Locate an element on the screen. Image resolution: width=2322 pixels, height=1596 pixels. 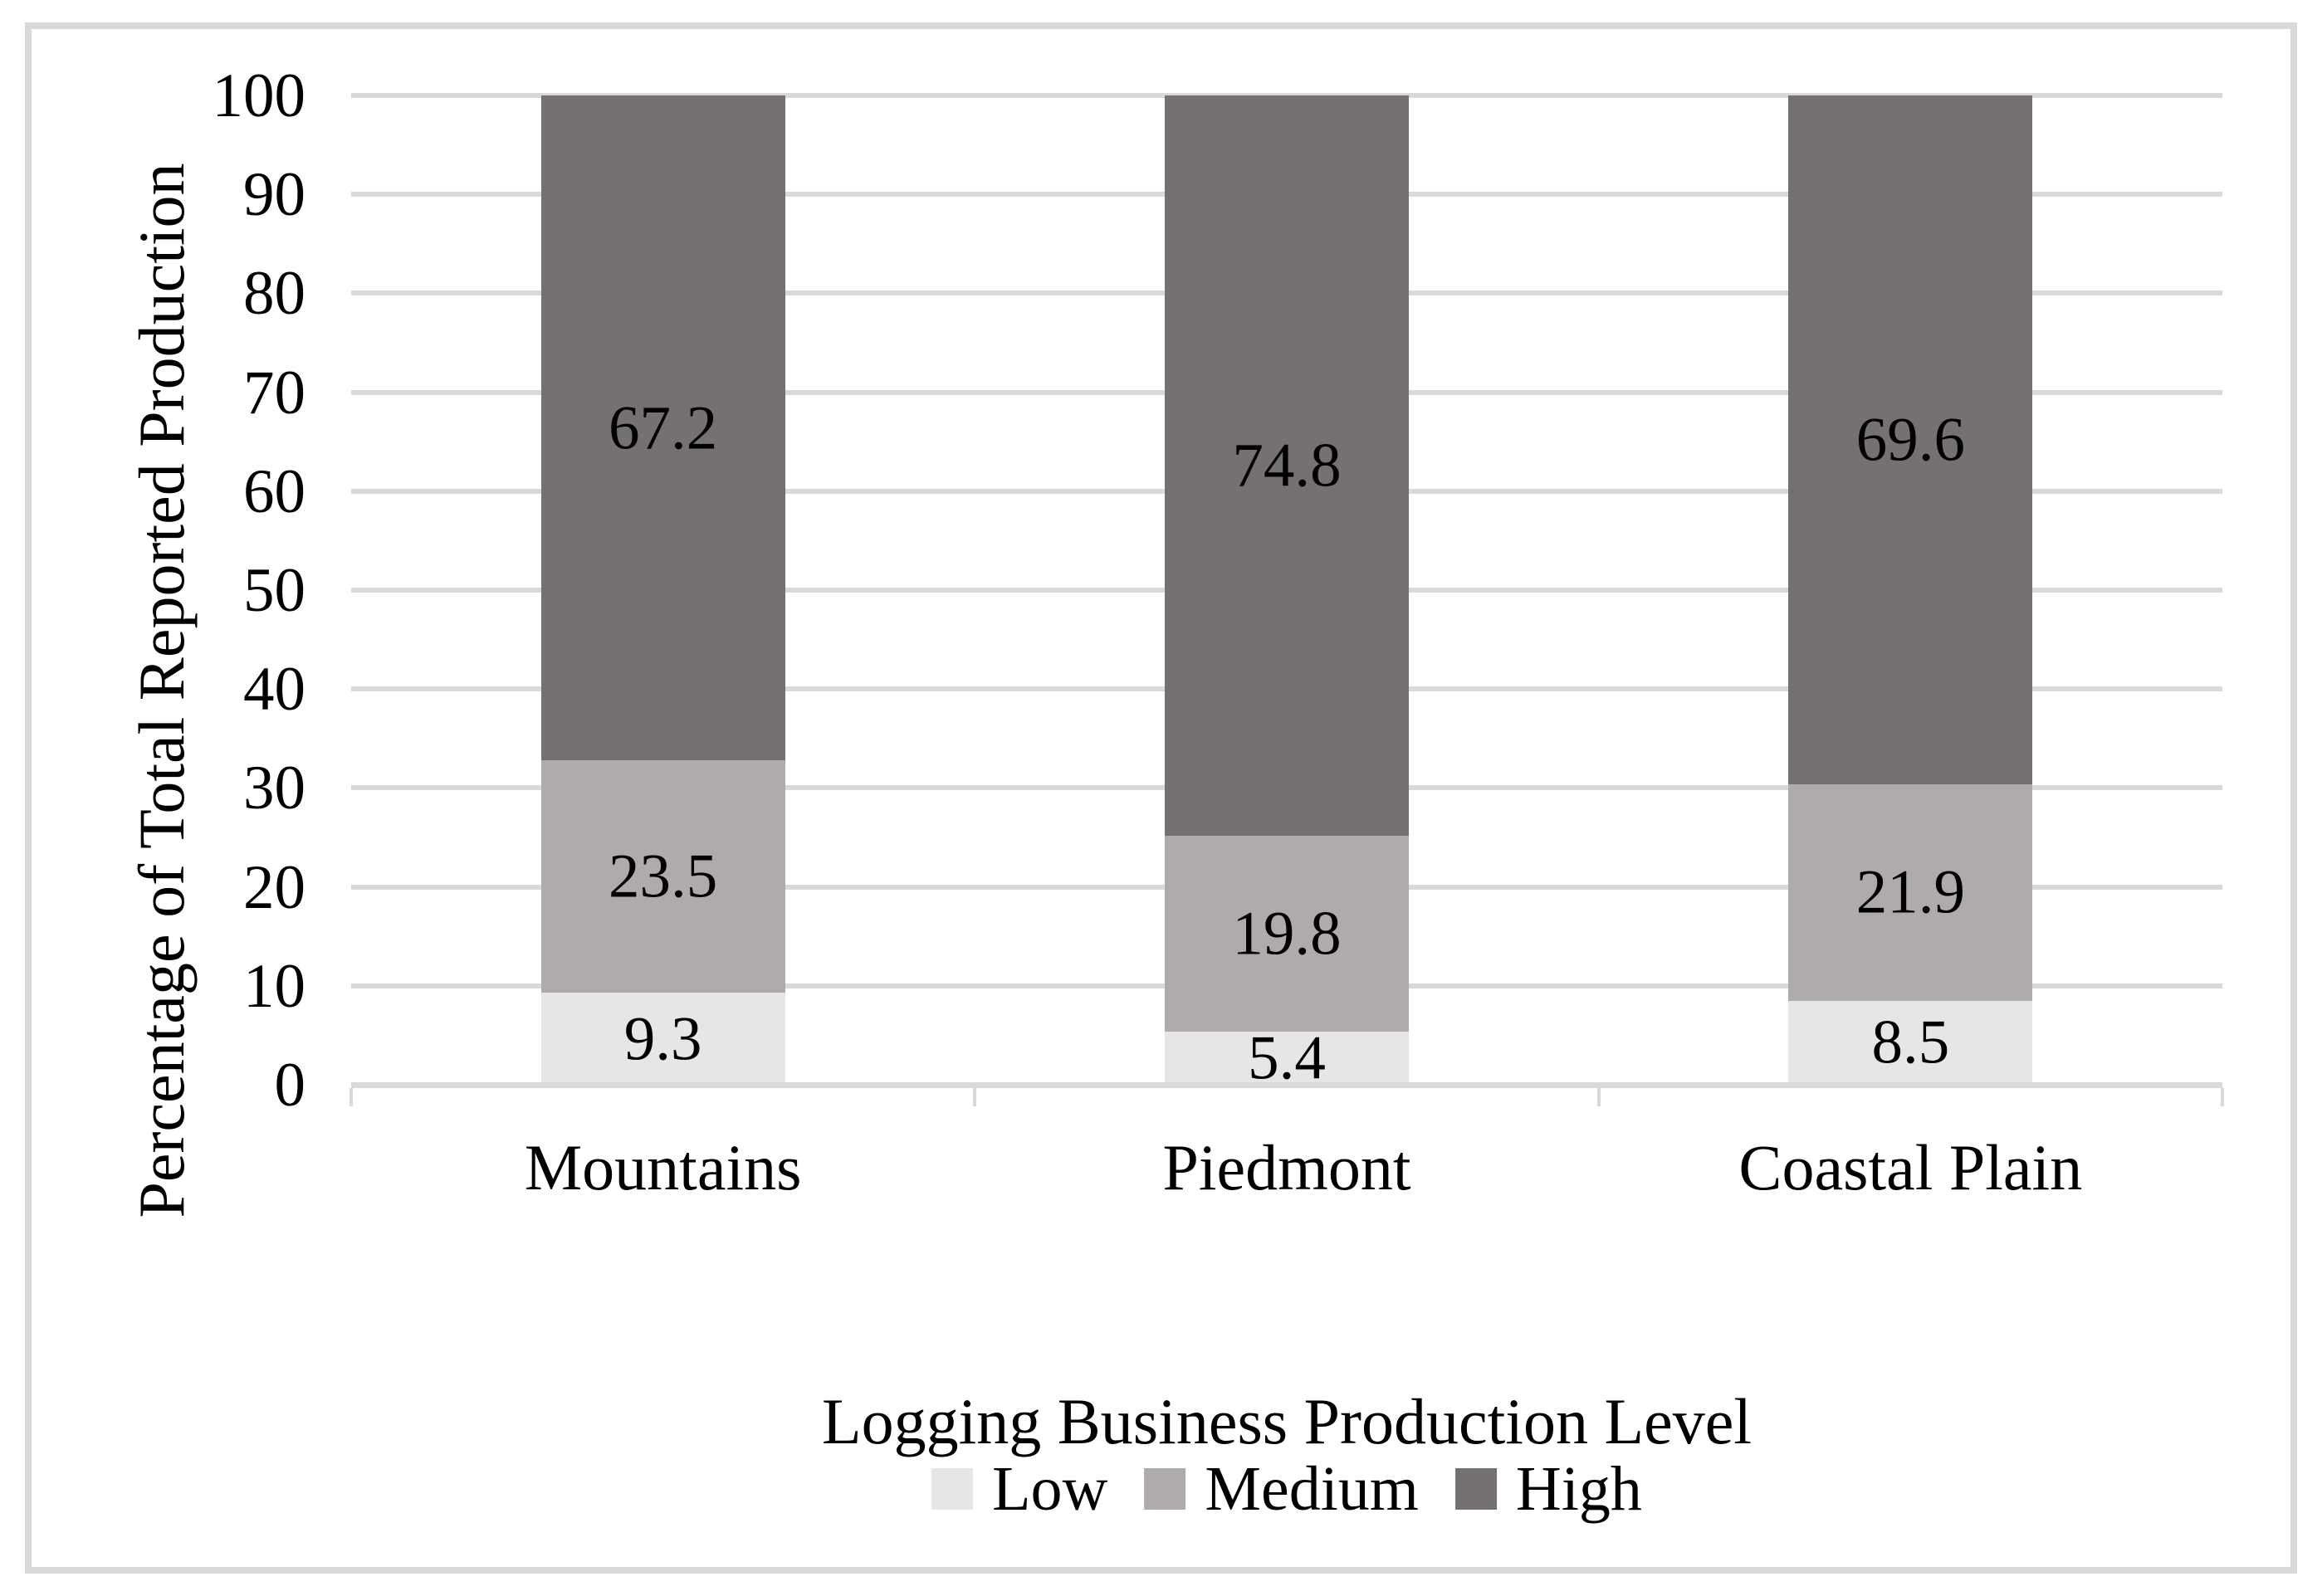
data-label: 67.2 is located at coordinates (663, 427).